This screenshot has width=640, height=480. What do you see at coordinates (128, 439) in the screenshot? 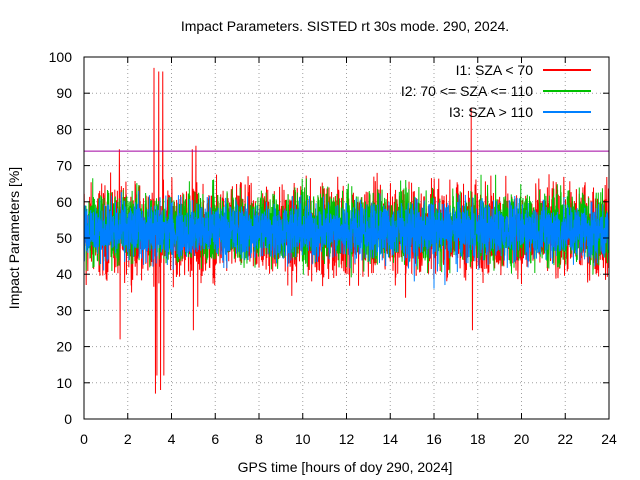
I see `x-tick-label: 2` at bounding box center [128, 439].